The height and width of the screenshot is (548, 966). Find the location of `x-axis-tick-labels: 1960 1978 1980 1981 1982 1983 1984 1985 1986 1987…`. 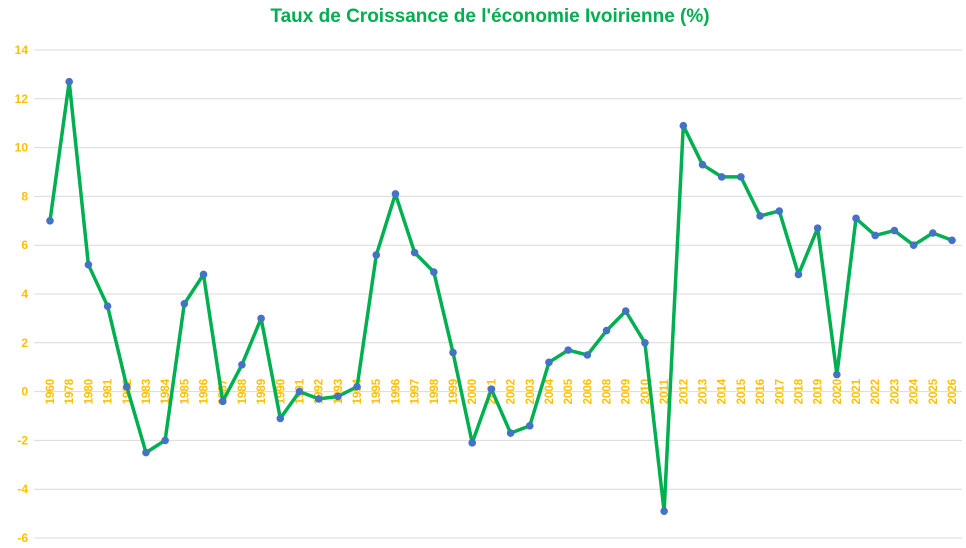

x-axis-tick-labels: 1960 1978 1980 1981 1982 1983 1984 1985 1986 1987… is located at coordinates (502, 391).